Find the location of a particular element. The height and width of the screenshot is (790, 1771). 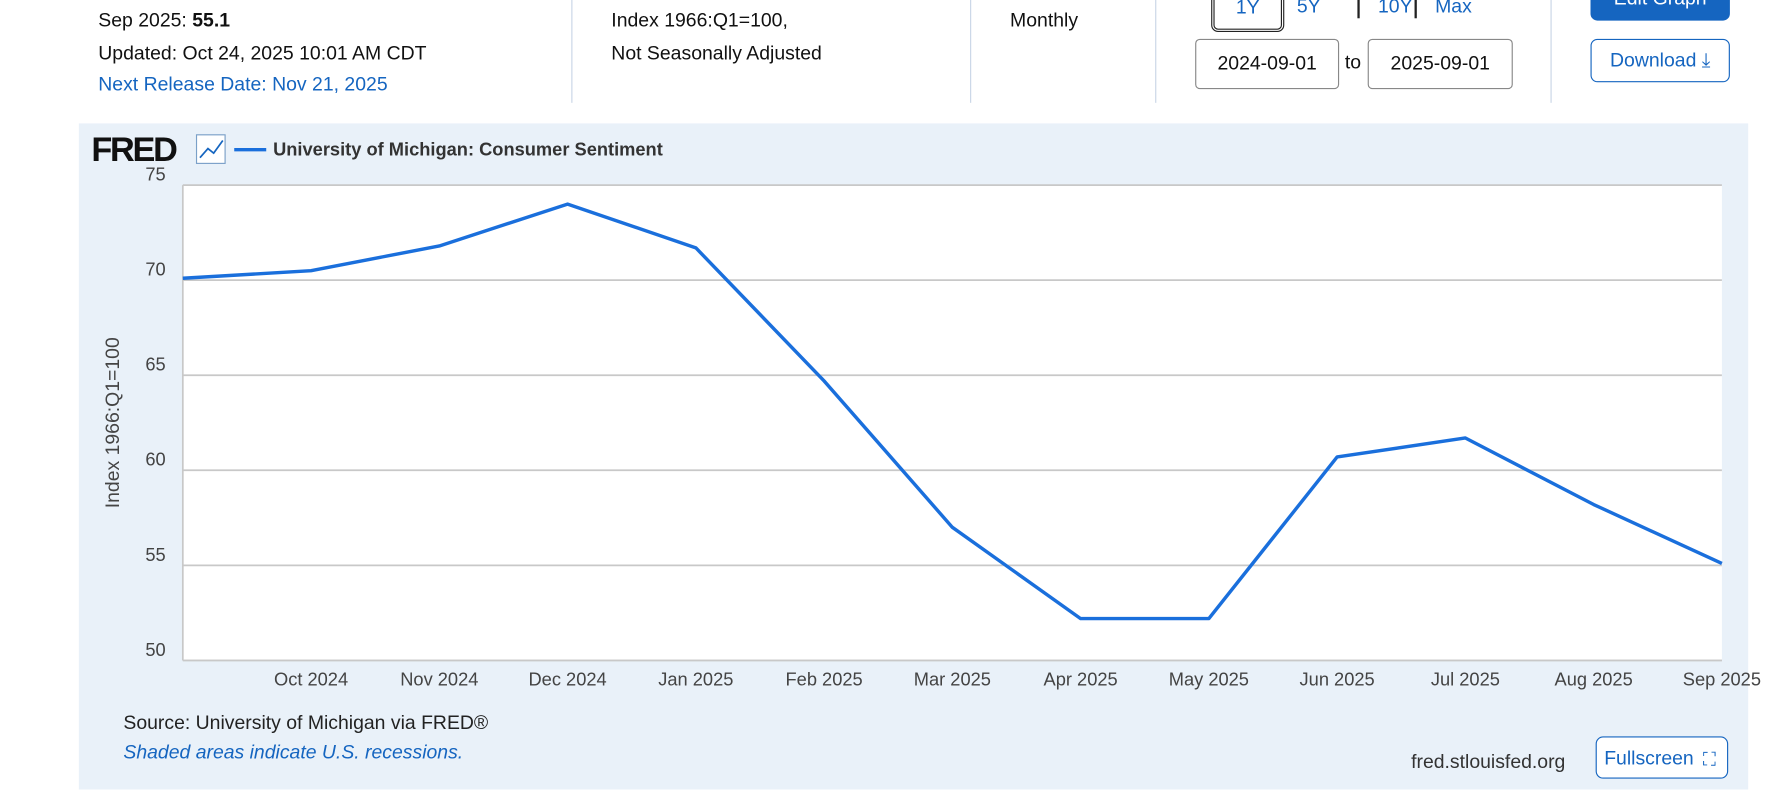

fullscreen-button is located at coordinates (1662, 757).